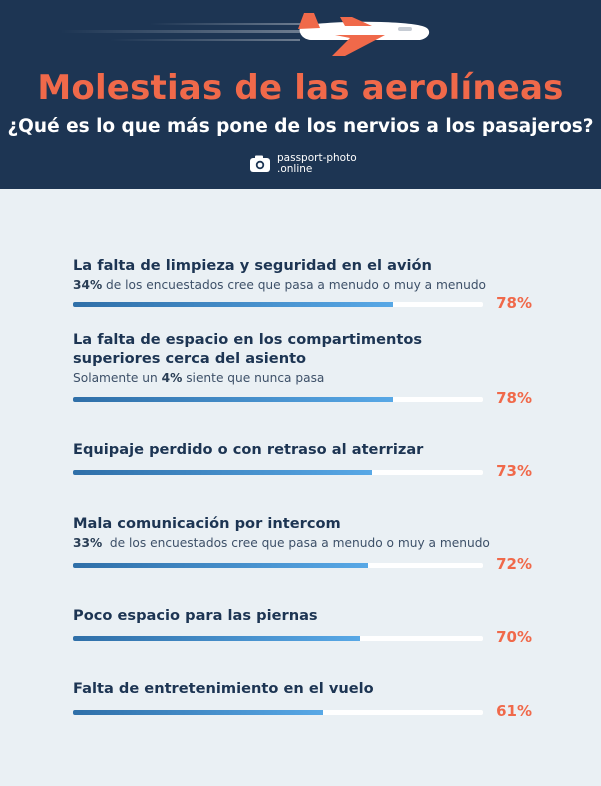 Image resolution: width=601 pixels, height=786 pixels. I want to click on value-label: 70%, so click(514, 637).